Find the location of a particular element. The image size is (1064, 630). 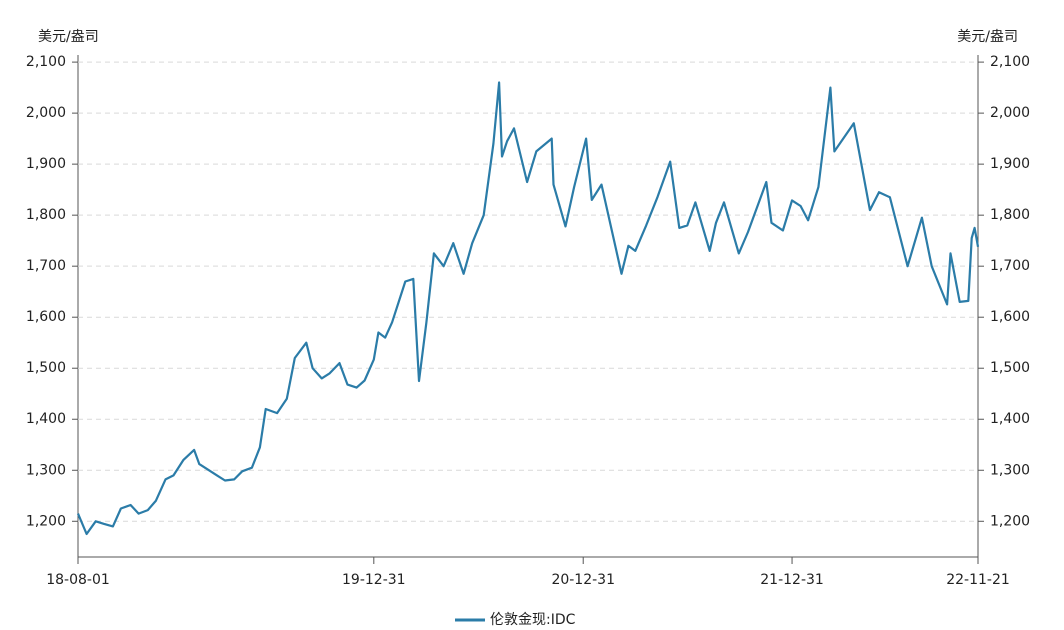

y2-tick-label: 1,500 is located at coordinates (1010, 368).